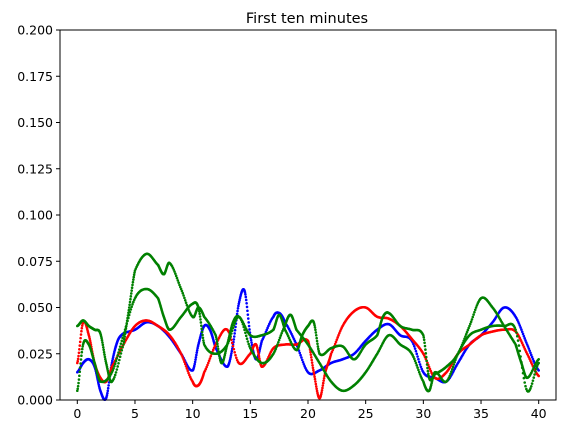 The image size is (565, 433). What do you see at coordinates (481, 413) in the screenshot?
I see `x-tick-label: 35` at bounding box center [481, 413].